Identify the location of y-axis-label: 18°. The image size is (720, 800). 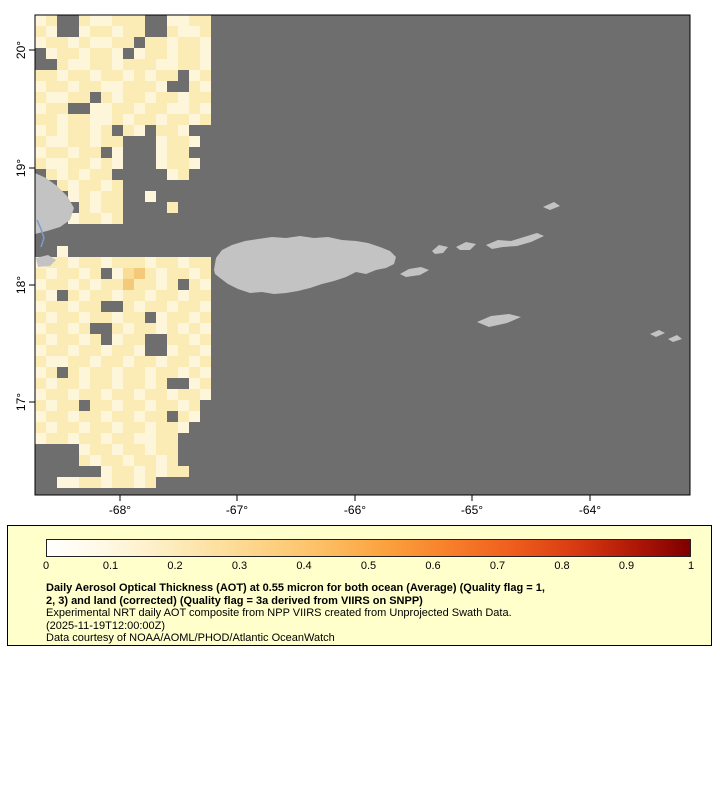
(21, 285).